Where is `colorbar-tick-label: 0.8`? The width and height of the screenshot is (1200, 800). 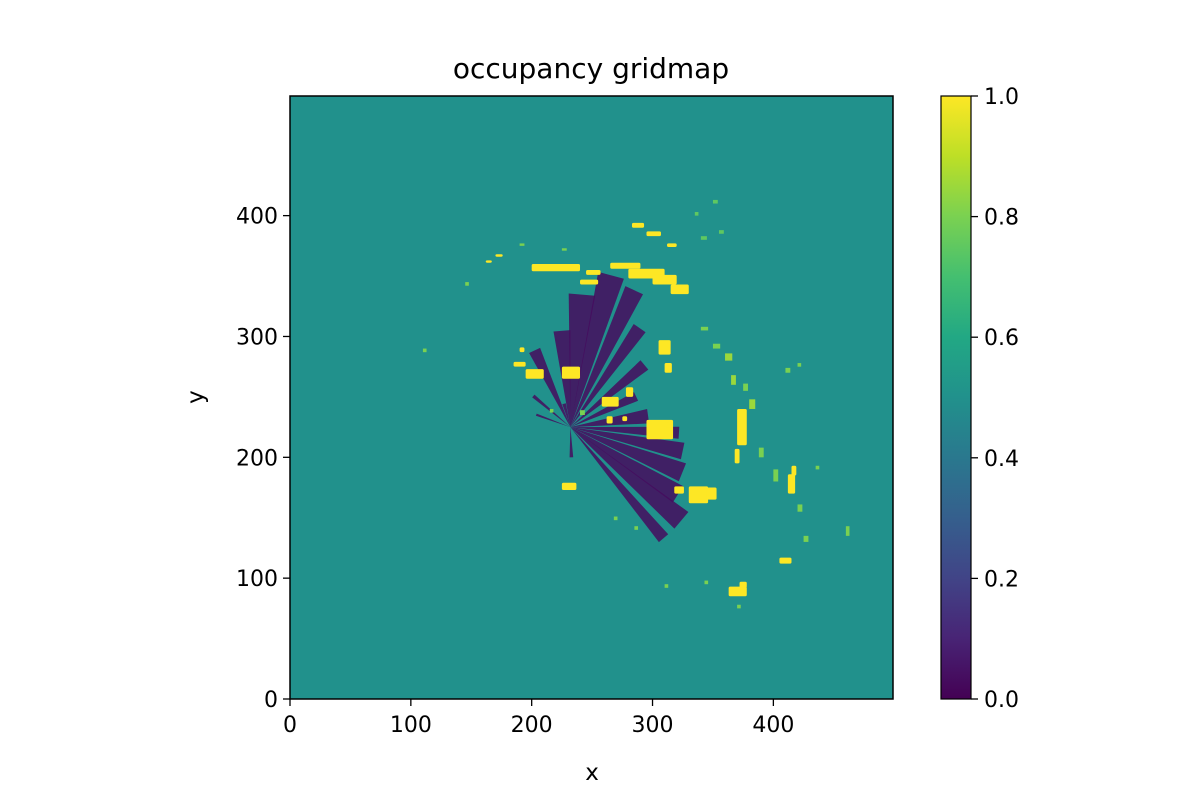 colorbar-tick-label: 0.8 is located at coordinates (1001, 218).